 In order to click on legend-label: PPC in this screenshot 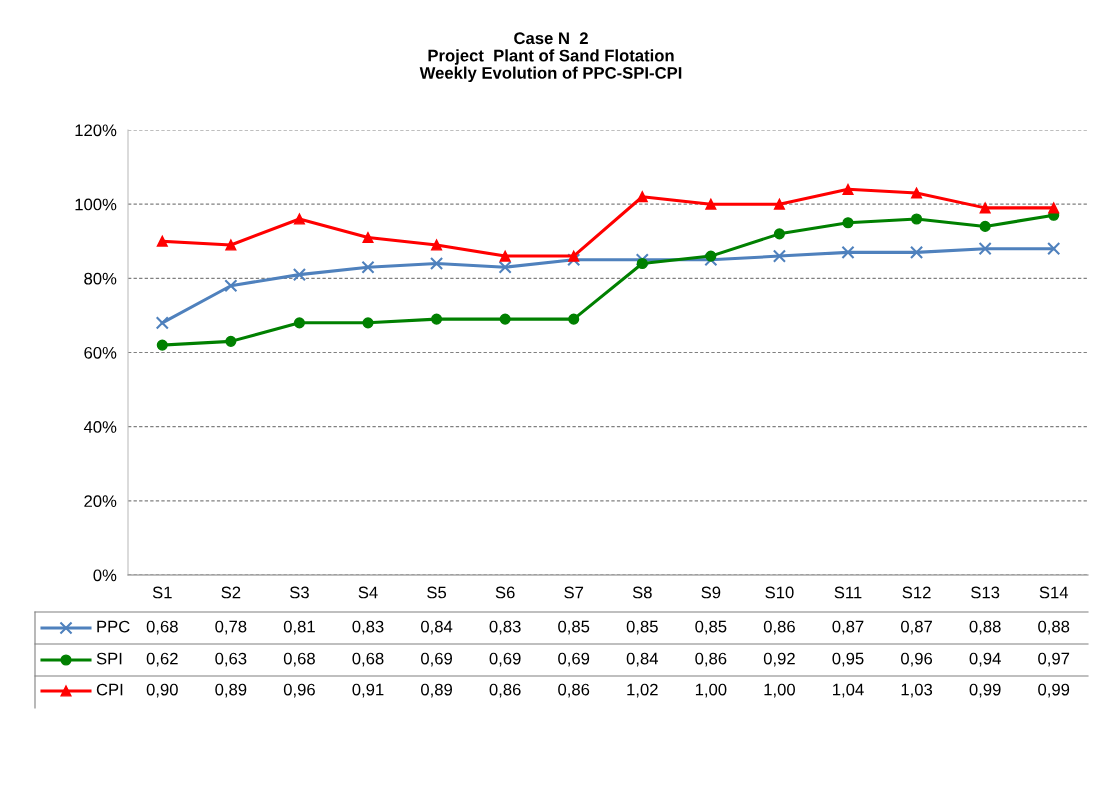, I will do `click(113, 626)`.